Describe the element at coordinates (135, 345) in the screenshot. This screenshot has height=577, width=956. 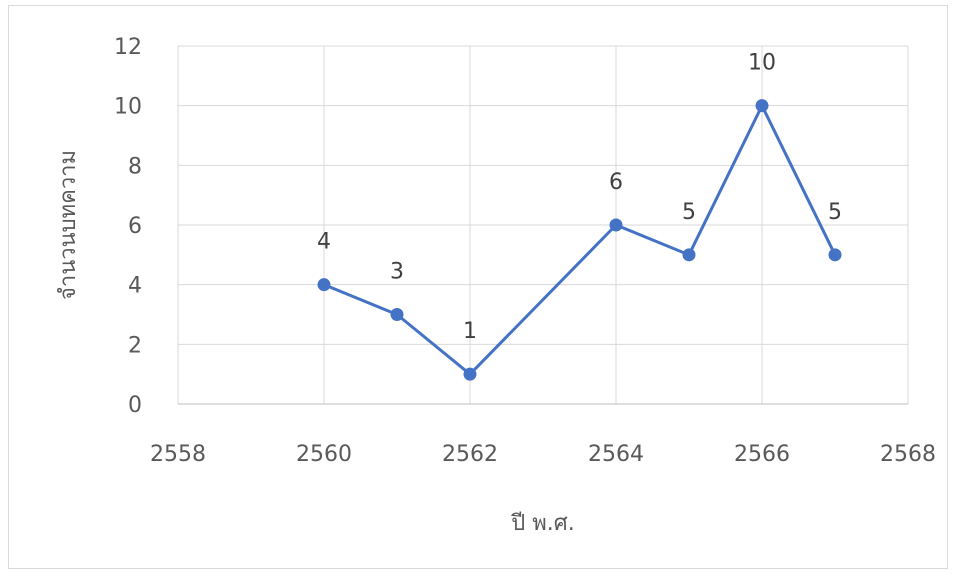
I see `y-tick-label: 2` at that location.